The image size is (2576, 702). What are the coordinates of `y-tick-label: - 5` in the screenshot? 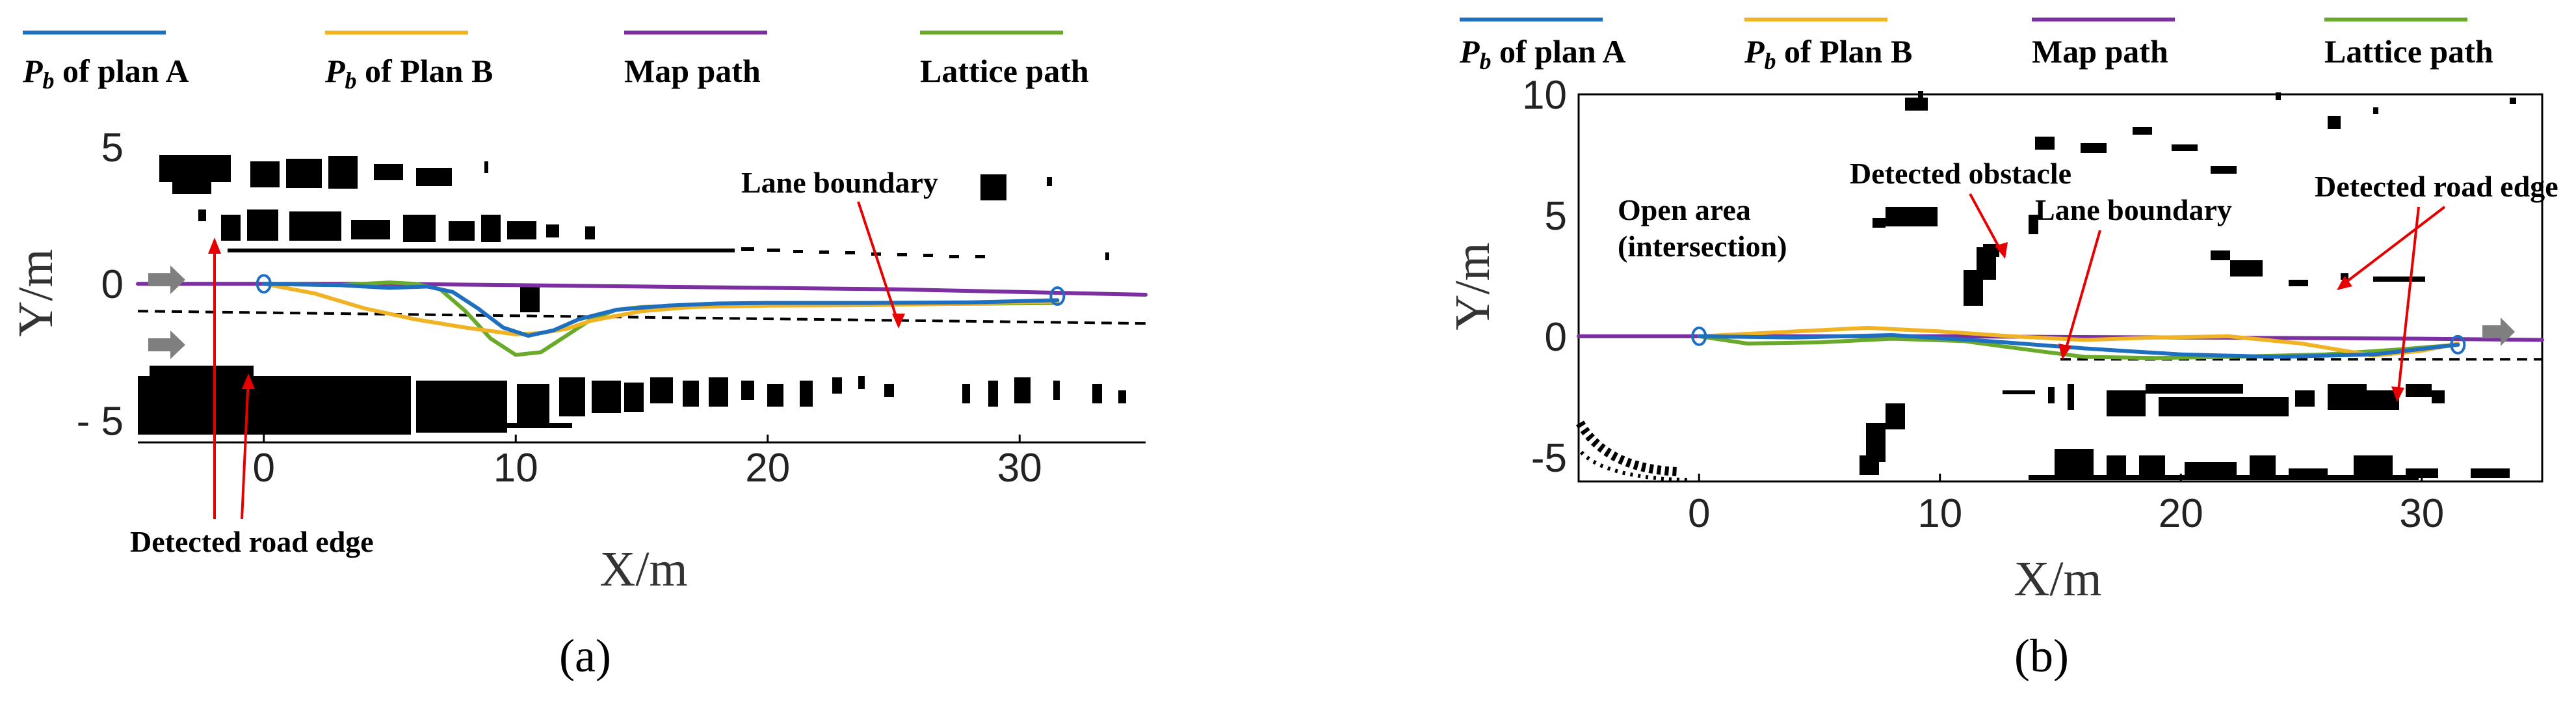 It's located at (100, 421).